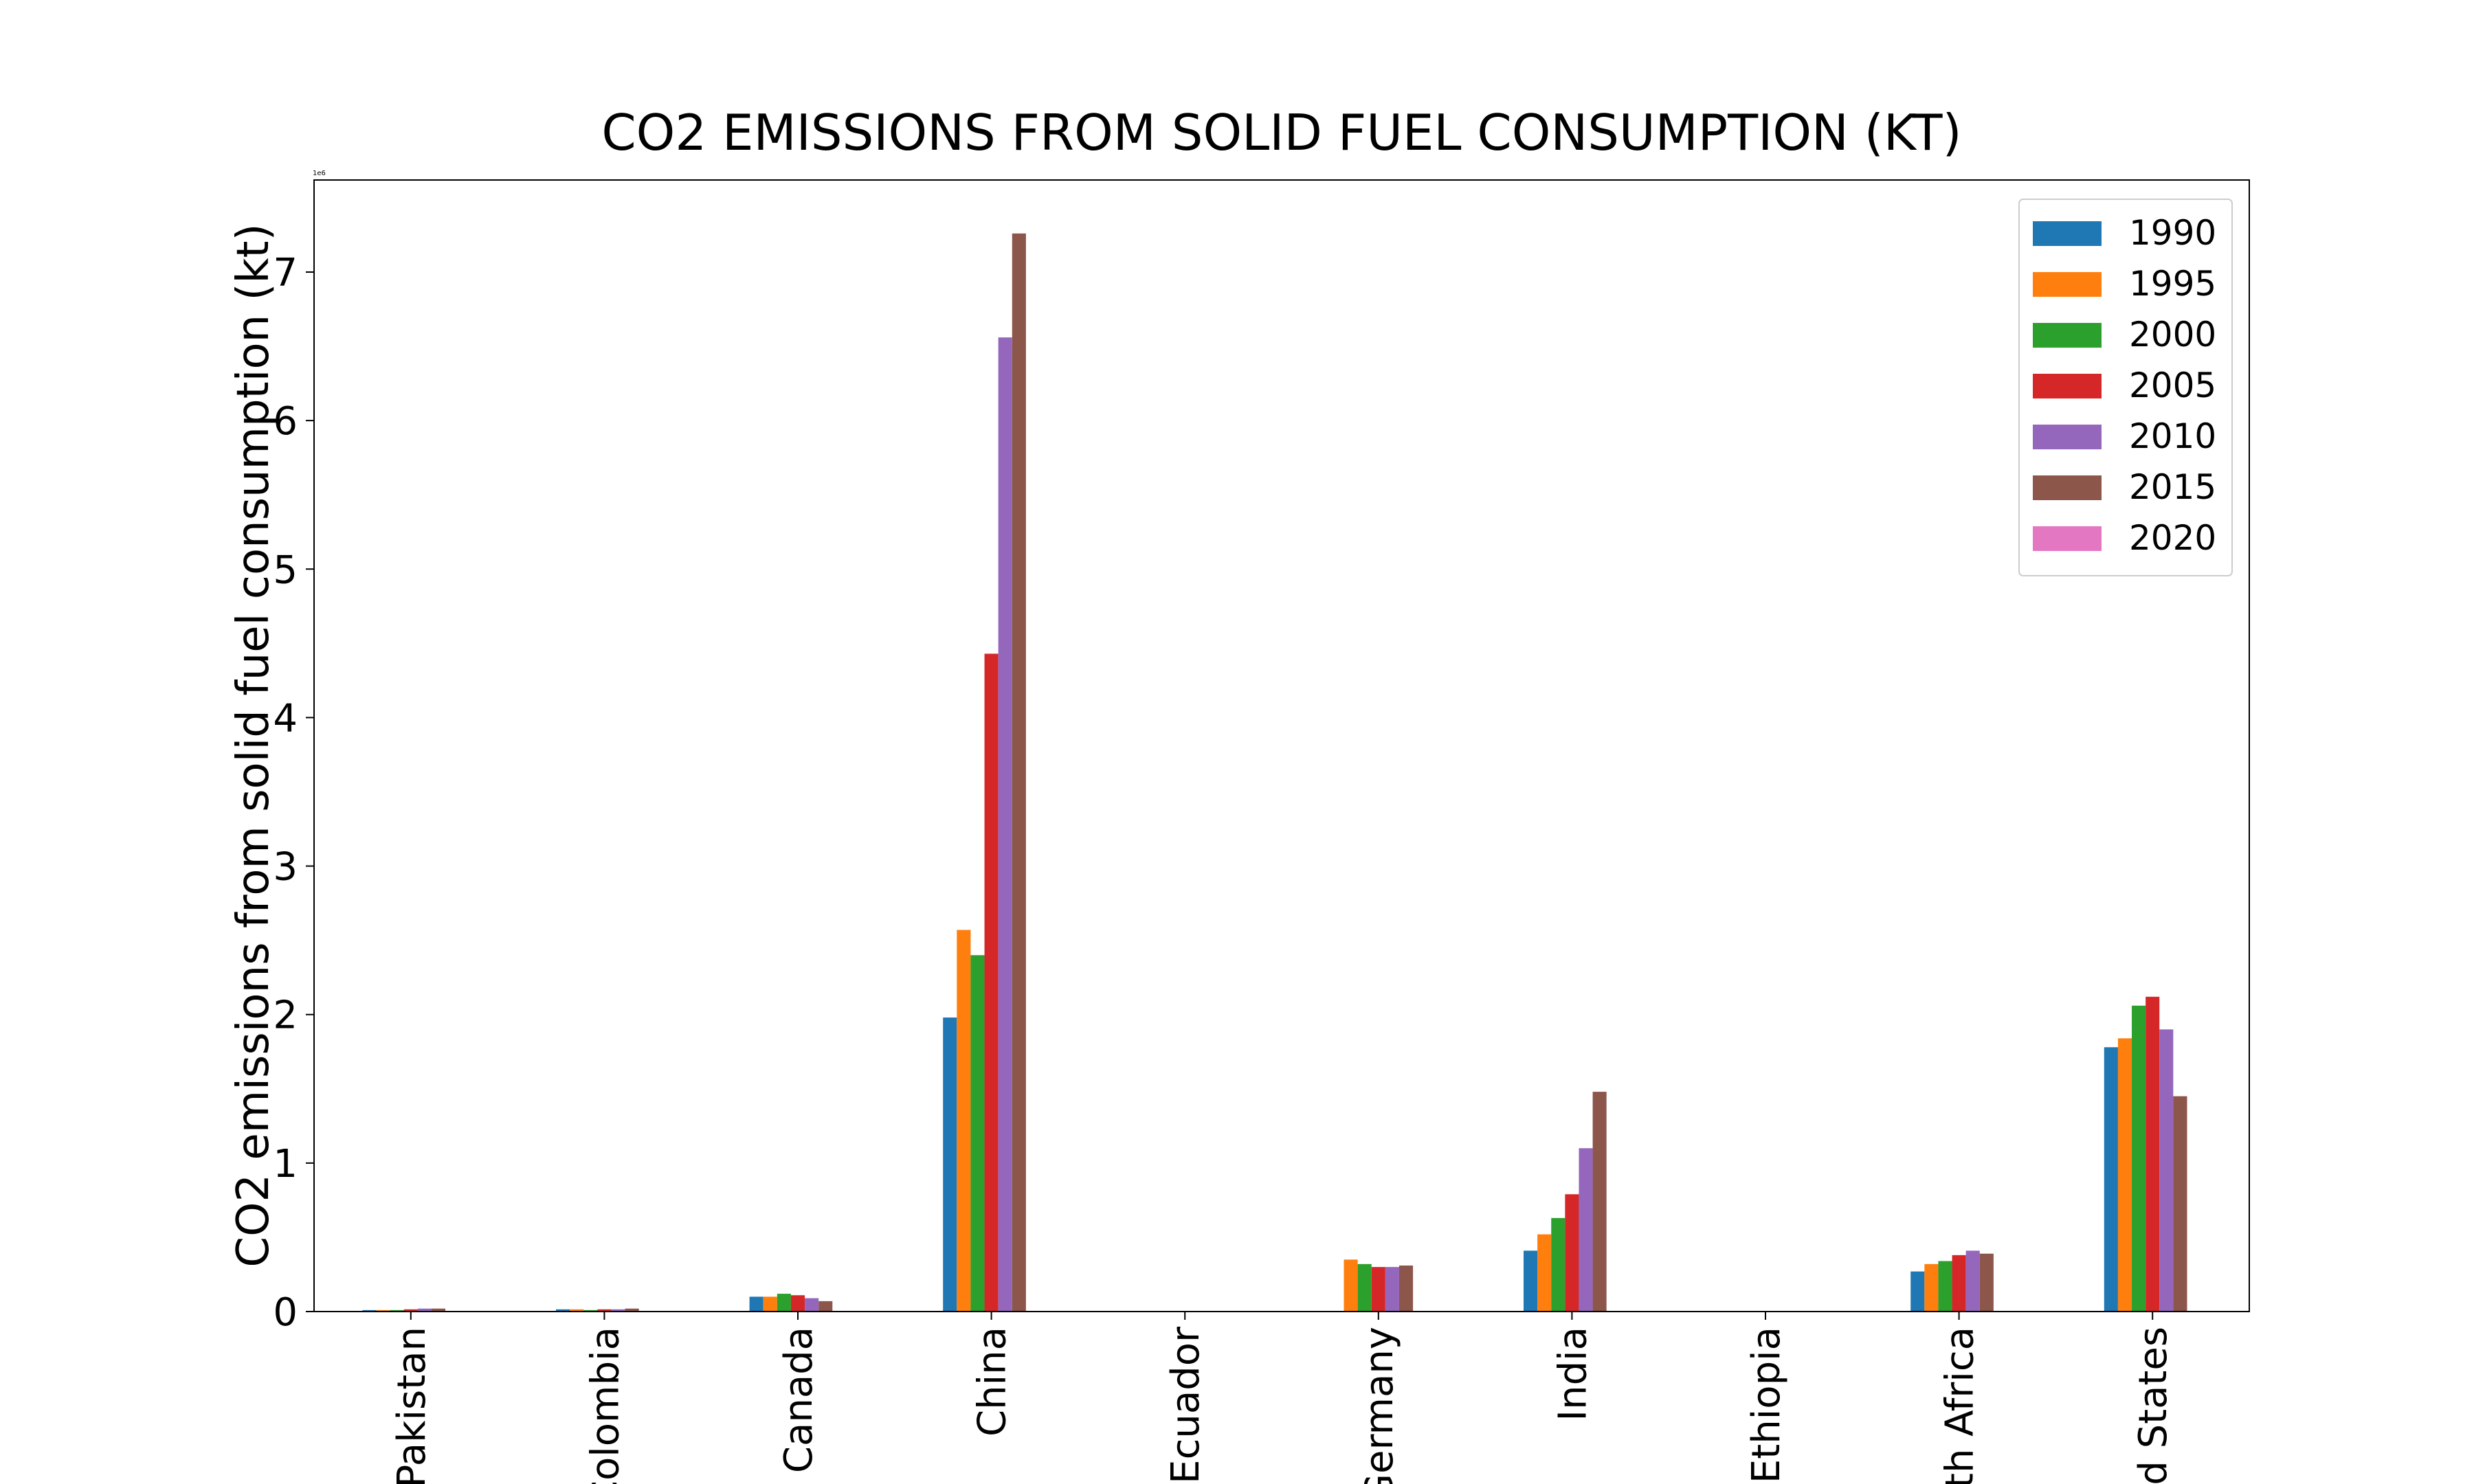 This screenshot has height=1484, width=2474. What do you see at coordinates (1379, 1405) in the screenshot?
I see `x-tick-label: Germany` at bounding box center [1379, 1405].